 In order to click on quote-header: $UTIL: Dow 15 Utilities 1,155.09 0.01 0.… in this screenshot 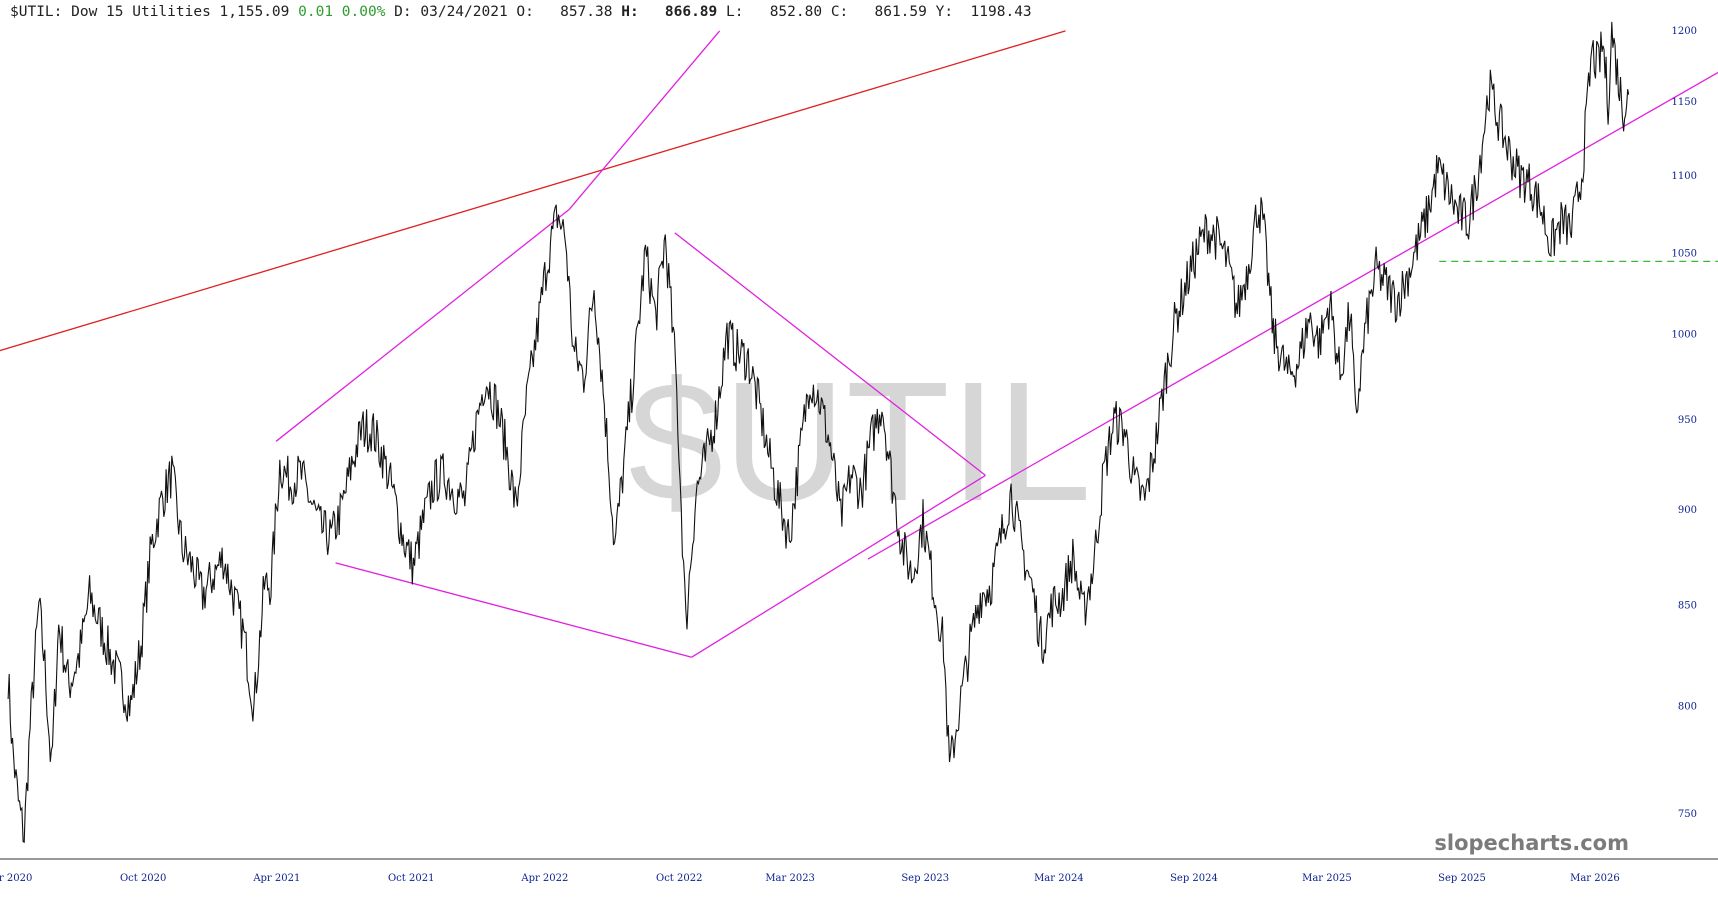, I will do `click(521, 12)`.